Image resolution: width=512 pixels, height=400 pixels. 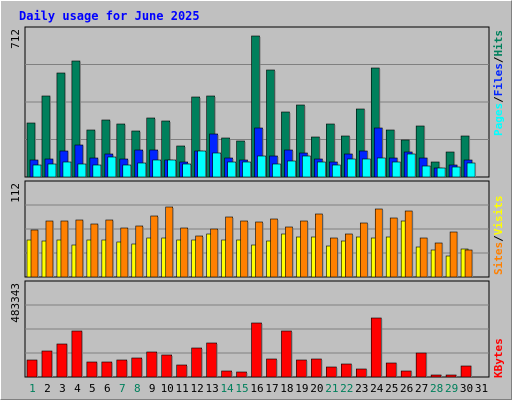 I want to click on x-tick-label-day-20: 20, so click(x=316, y=388).